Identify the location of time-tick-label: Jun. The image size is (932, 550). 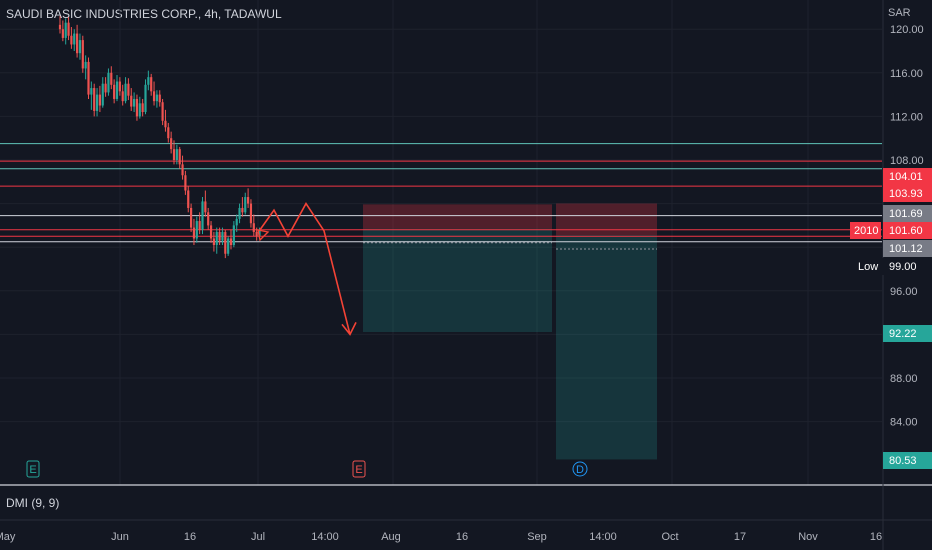
(120, 537).